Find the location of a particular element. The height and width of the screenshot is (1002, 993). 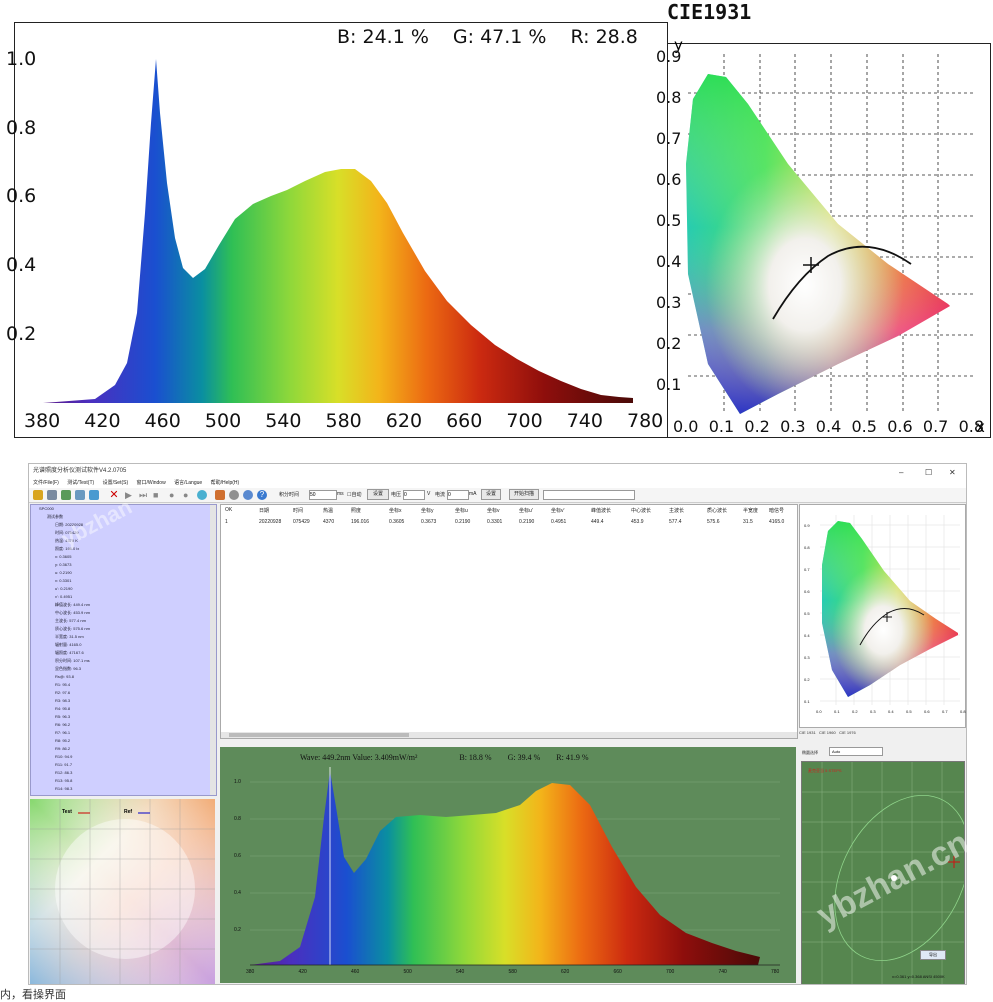

voltage-label: 电压 is located at coordinates (396, 495).